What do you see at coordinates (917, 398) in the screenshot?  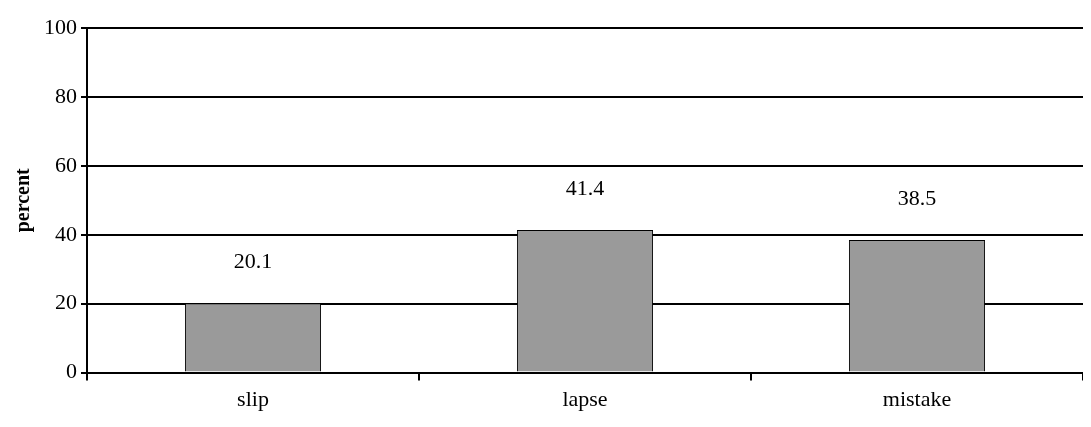 I see `x-tick-label: mistake` at bounding box center [917, 398].